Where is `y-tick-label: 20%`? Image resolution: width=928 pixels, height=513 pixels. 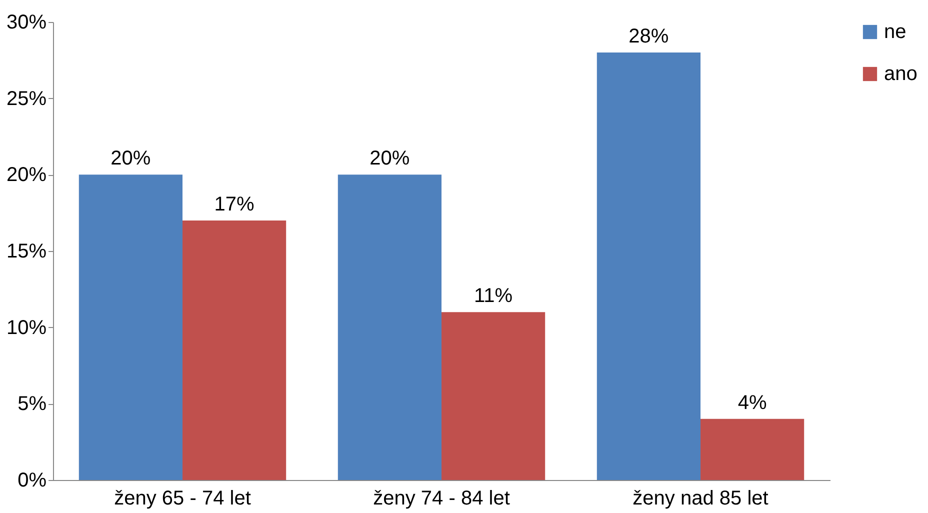 y-tick-label: 20% is located at coordinates (26, 175).